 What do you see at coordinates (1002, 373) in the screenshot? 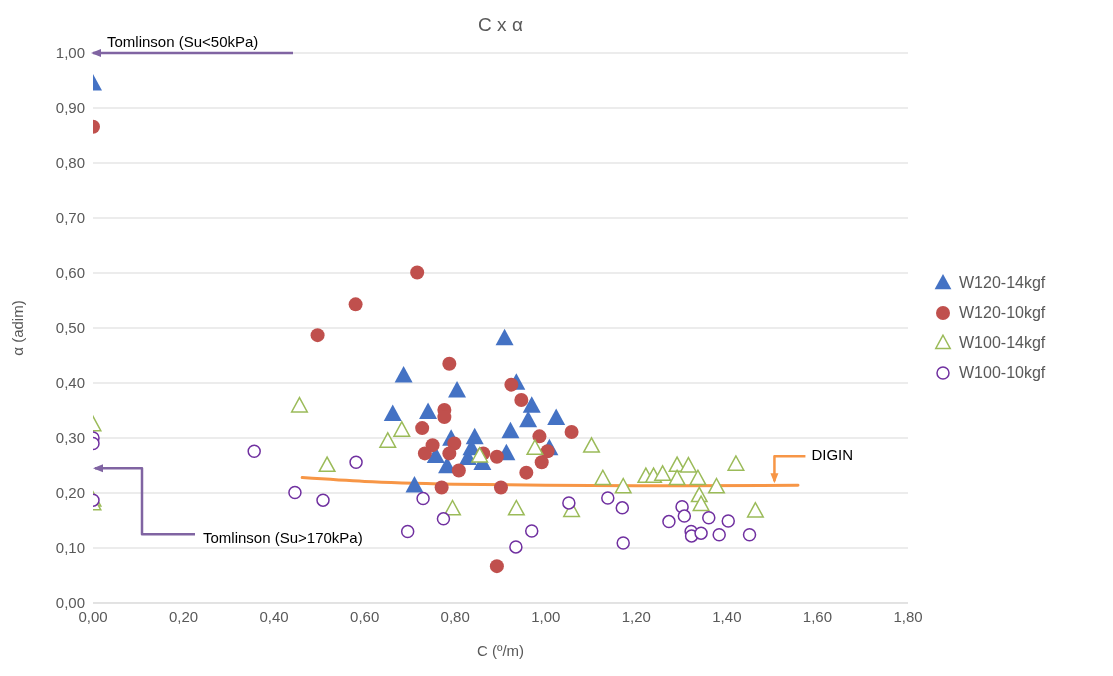
I see `legend-label: W100-10kgf` at bounding box center [1002, 373].